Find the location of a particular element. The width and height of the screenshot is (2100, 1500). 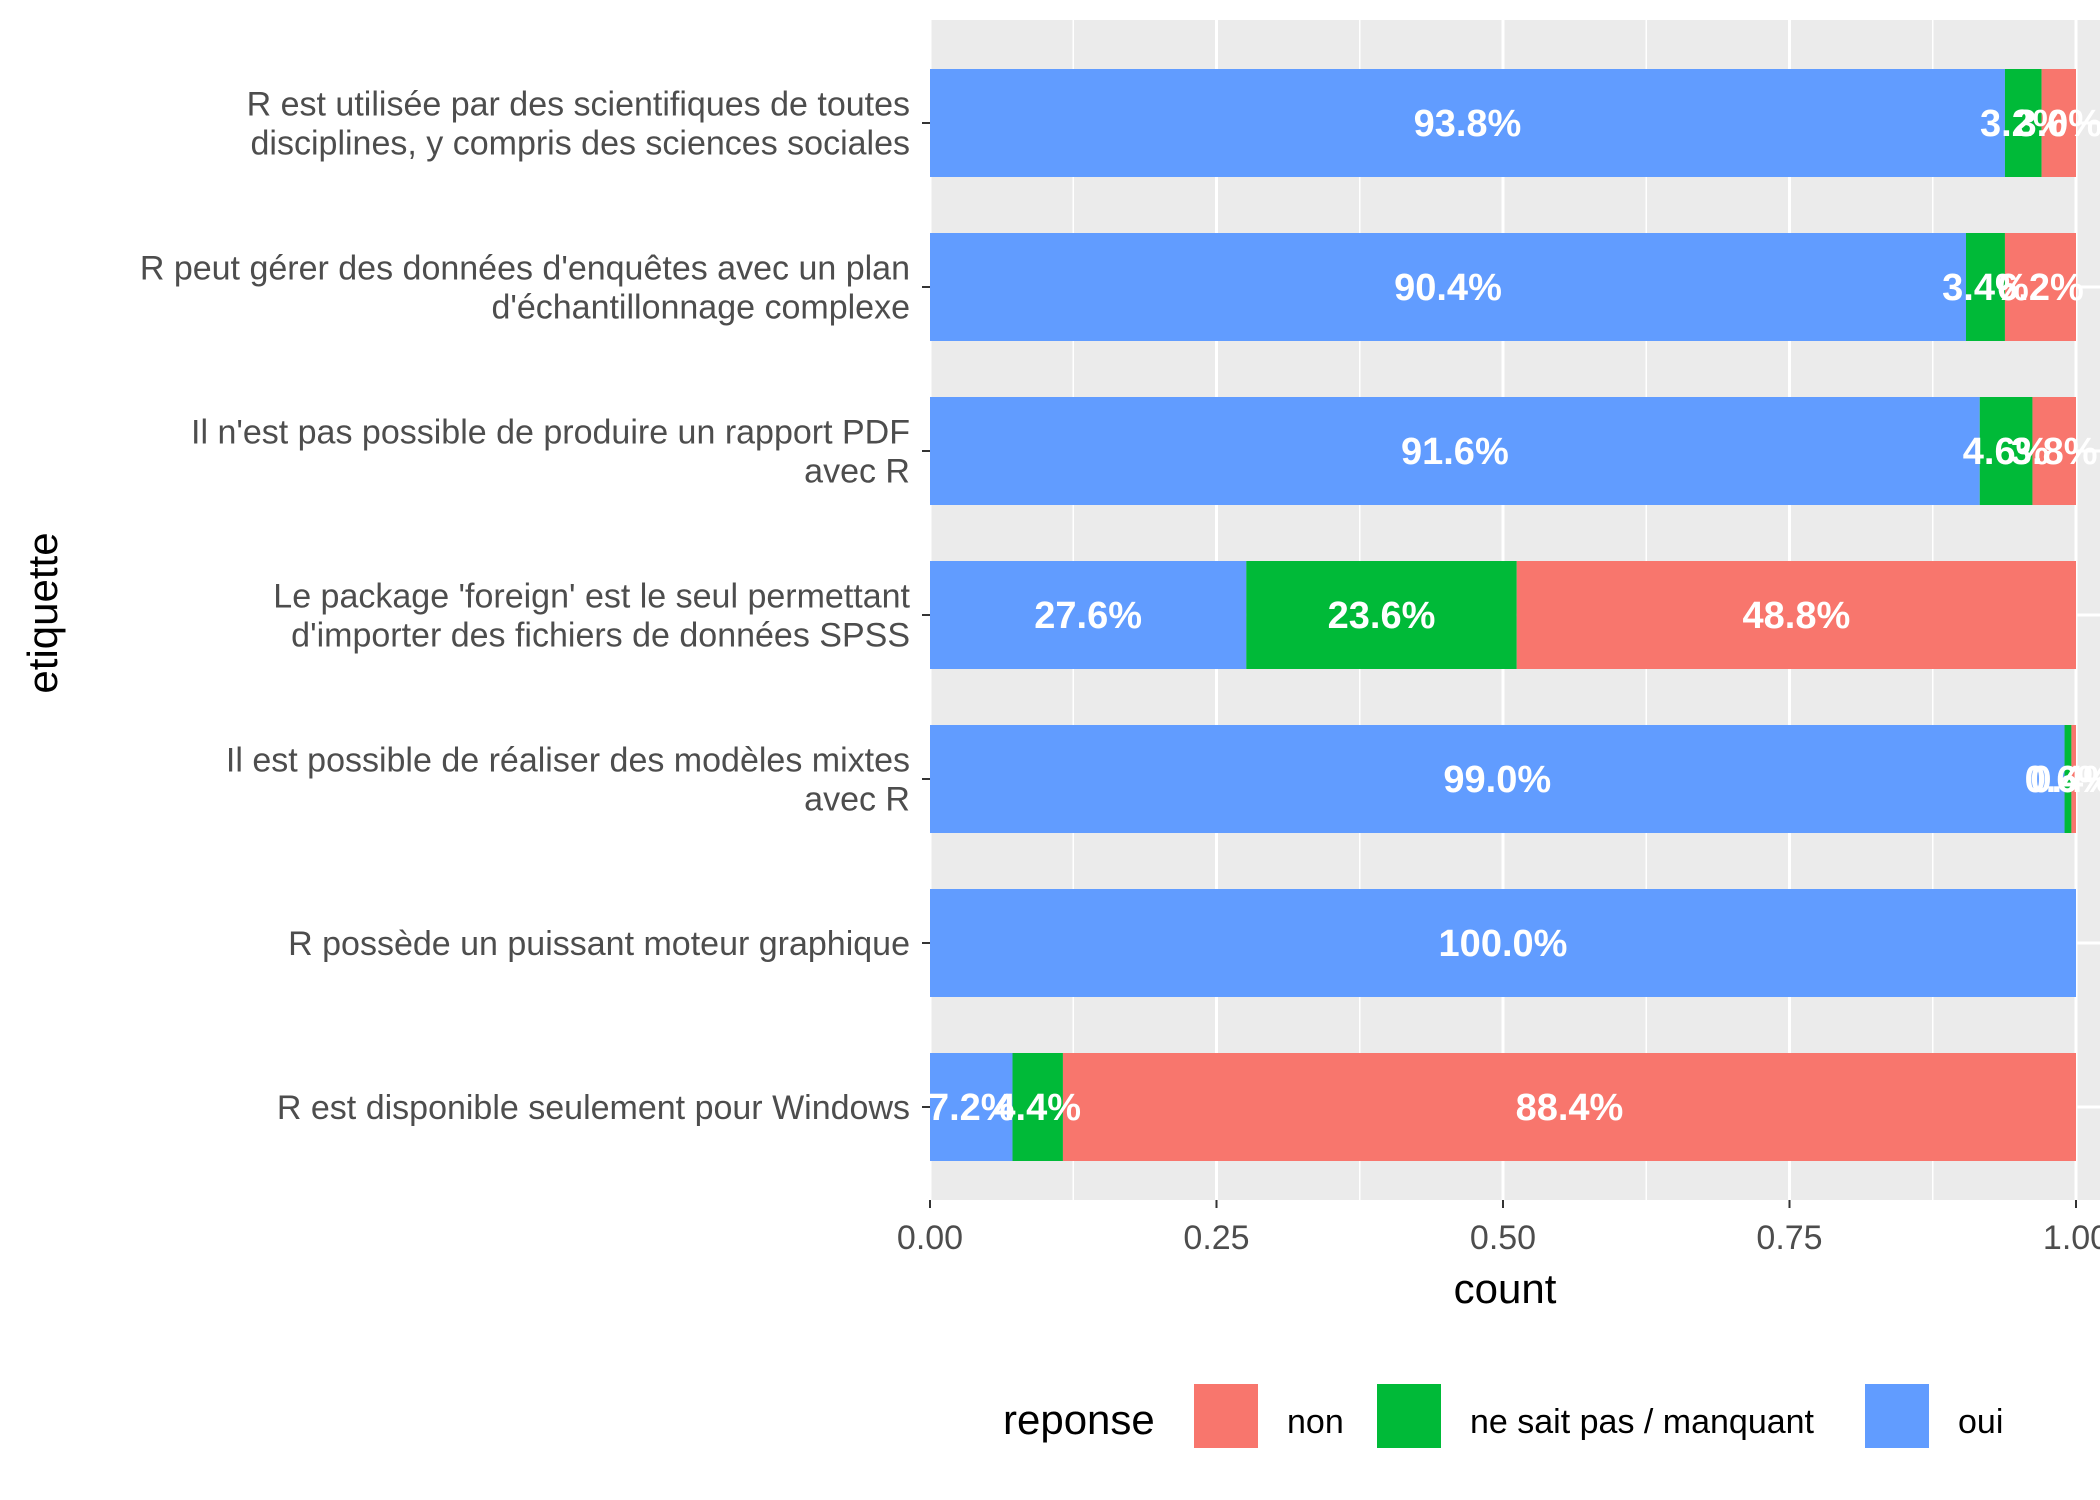

y-axis-title: etiquette is located at coordinates (42, 612).